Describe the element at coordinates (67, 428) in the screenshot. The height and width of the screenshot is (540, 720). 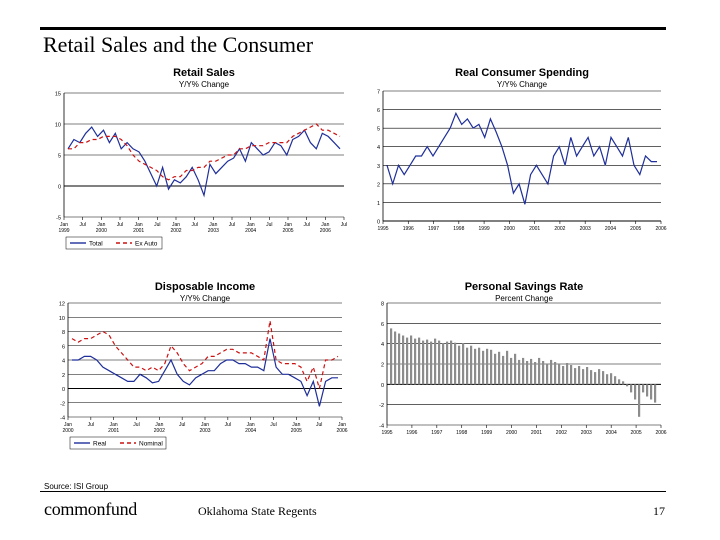
I see `x-tick-label: Jan 2000` at that location.